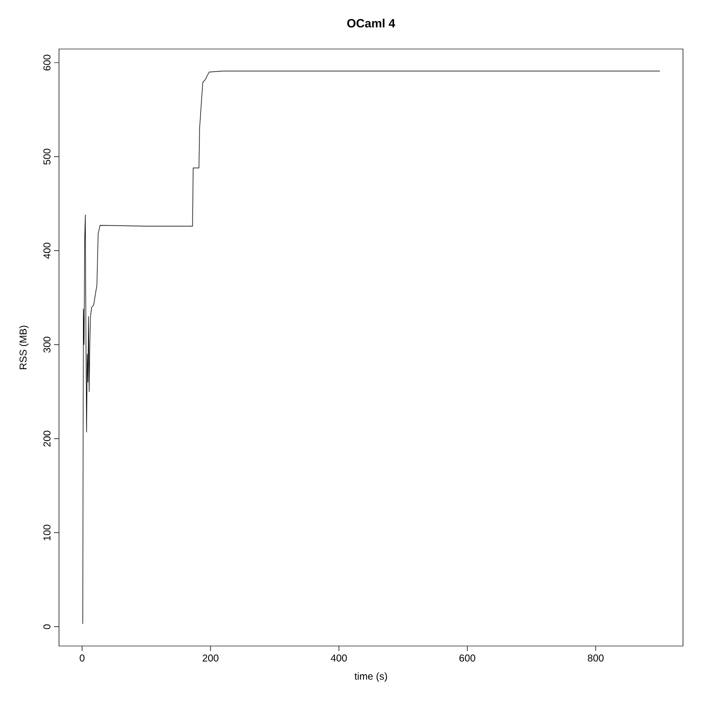 The height and width of the screenshot is (720, 720). What do you see at coordinates (371, 23) in the screenshot?
I see `chart-title: OCaml 4` at bounding box center [371, 23].